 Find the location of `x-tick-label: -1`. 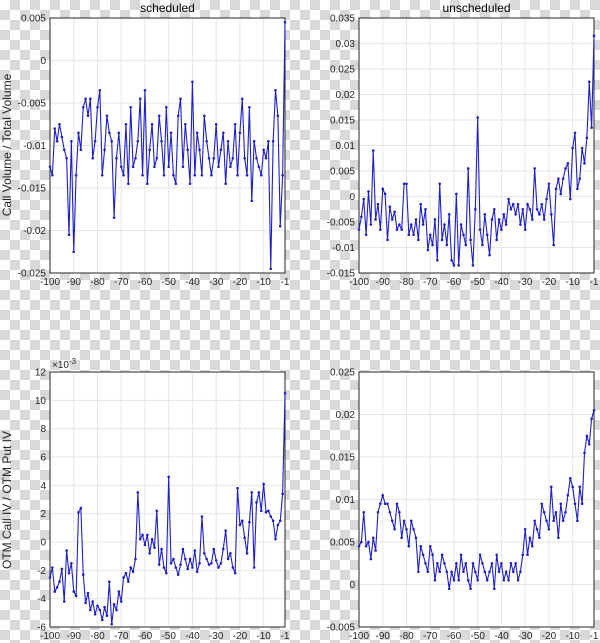

x-tick-label: -1 is located at coordinates (594, 636).